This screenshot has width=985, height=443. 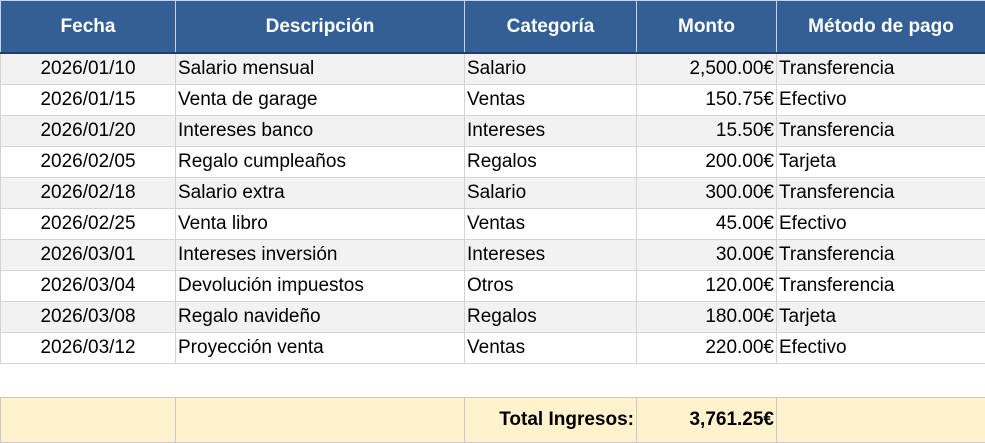 I want to click on cell-amount: 300.00€, so click(x=706, y=193).